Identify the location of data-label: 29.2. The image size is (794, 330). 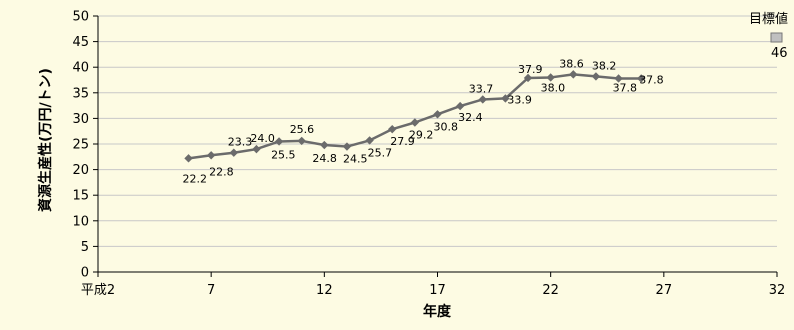
(421, 134).